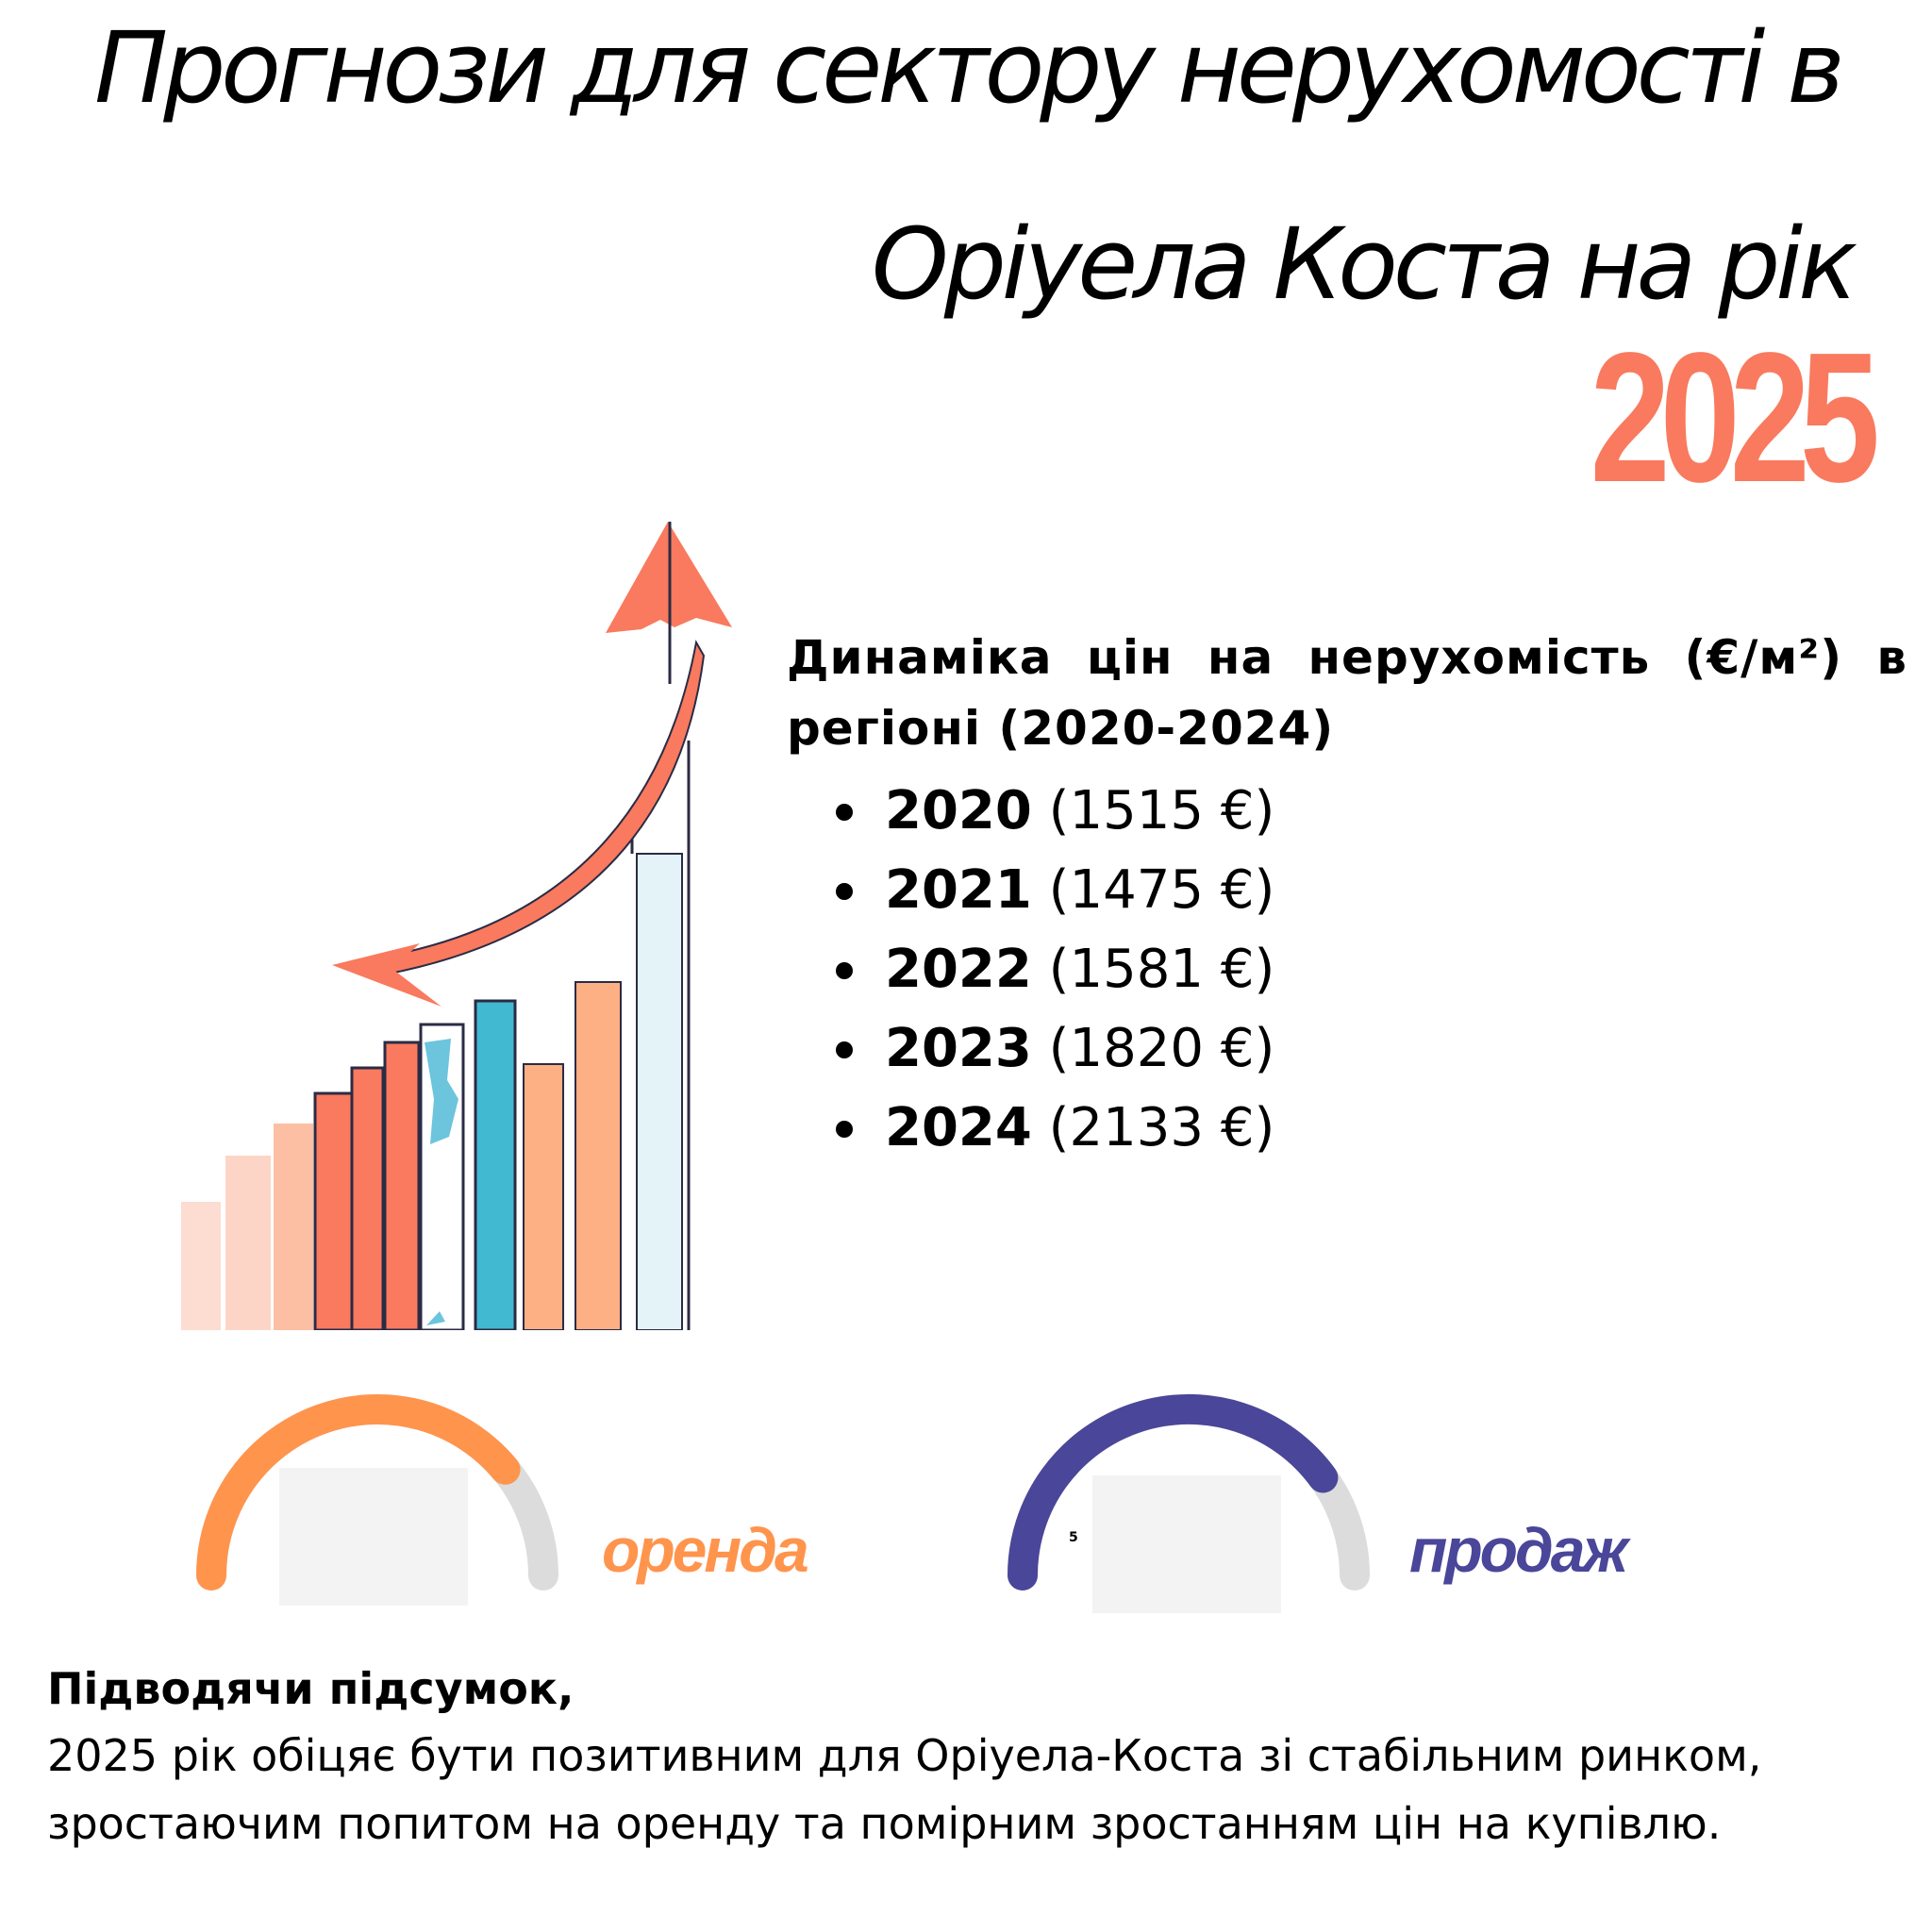 The image size is (1932, 1932). I want to click on price-year: 2020, so click(959, 811).